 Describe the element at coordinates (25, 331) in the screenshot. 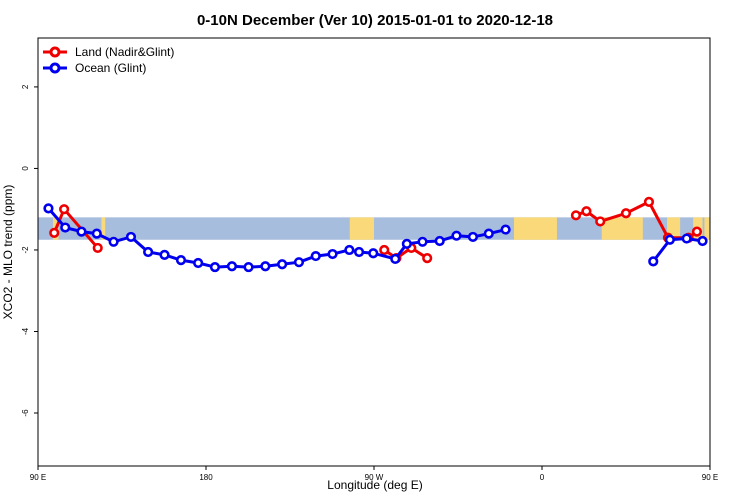

I see `y-tick-label: -4` at that location.